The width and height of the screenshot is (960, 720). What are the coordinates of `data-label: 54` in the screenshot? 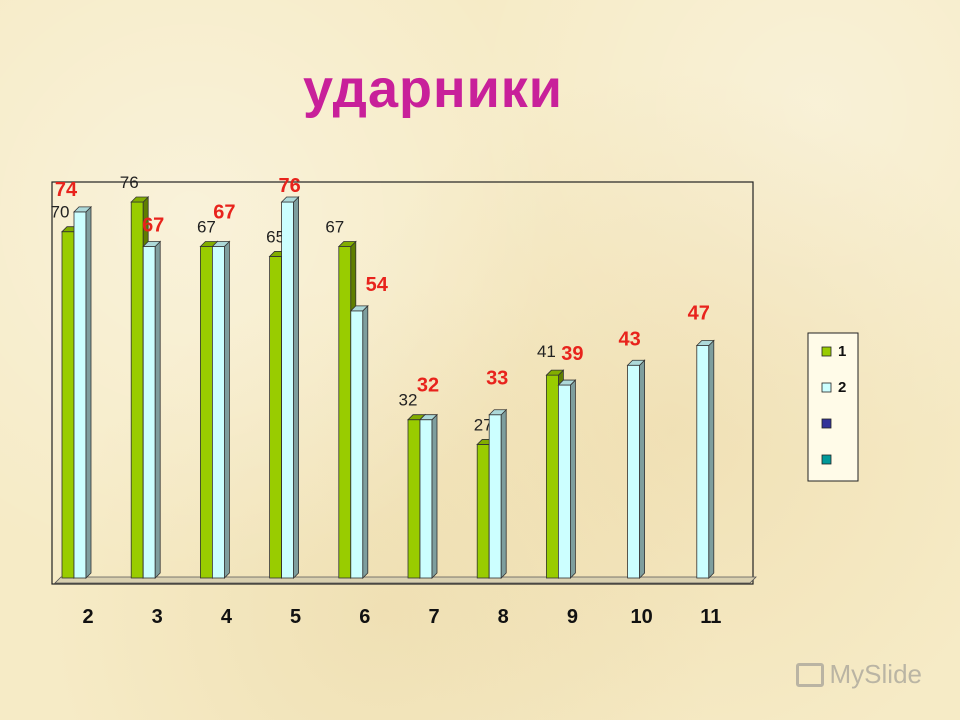 It's located at (377, 285).